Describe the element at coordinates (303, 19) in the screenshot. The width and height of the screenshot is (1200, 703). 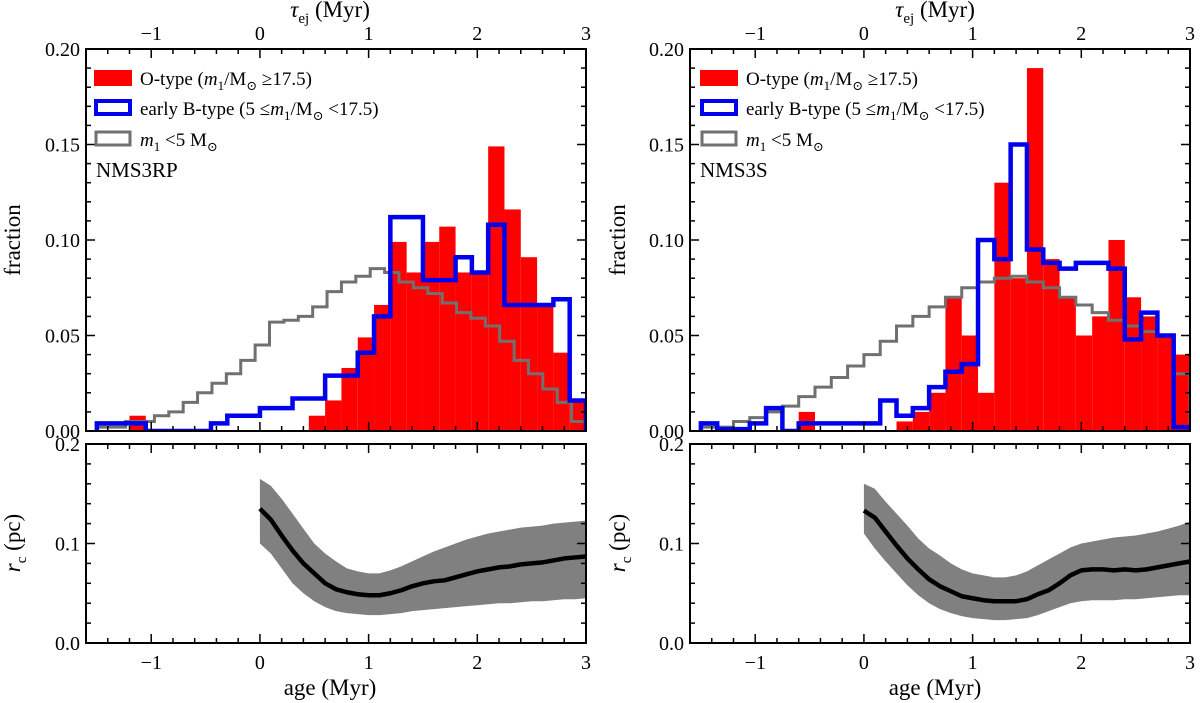
I see `tau-sub: ej` at that location.